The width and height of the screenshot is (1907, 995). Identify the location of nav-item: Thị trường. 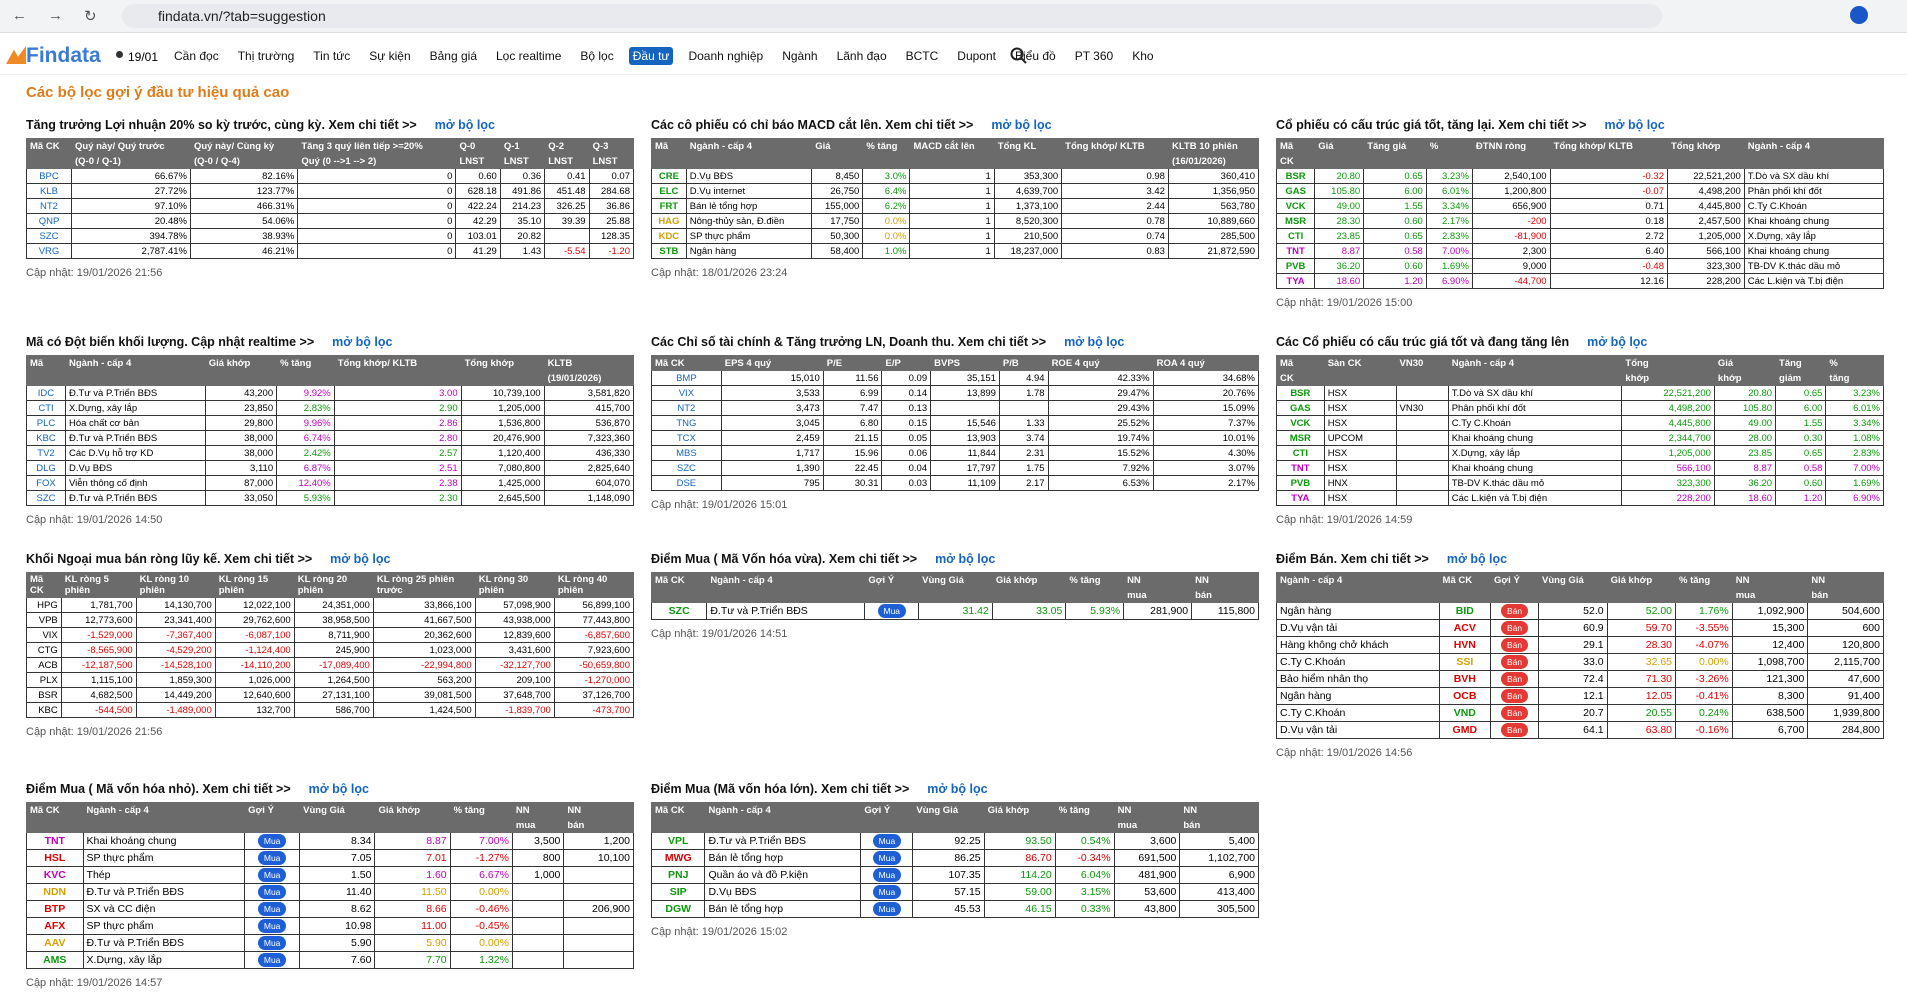
(266, 56).